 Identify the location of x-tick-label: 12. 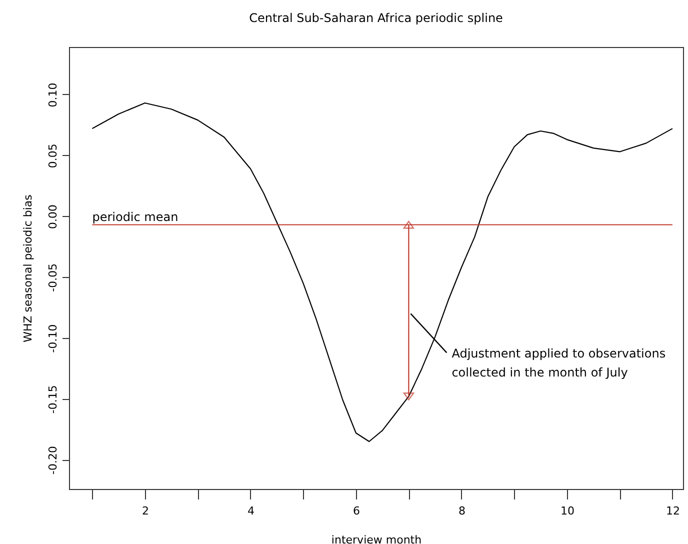
(673, 511).